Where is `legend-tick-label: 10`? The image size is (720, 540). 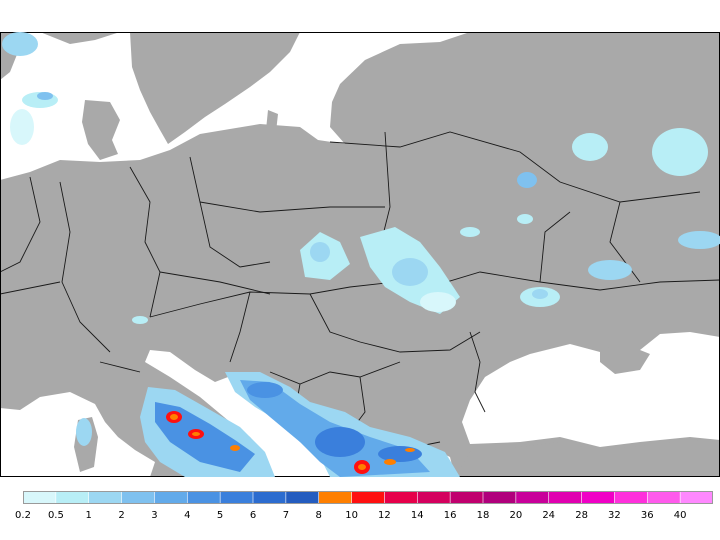 legend-tick-label: 10 is located at coordinates (351, 515).